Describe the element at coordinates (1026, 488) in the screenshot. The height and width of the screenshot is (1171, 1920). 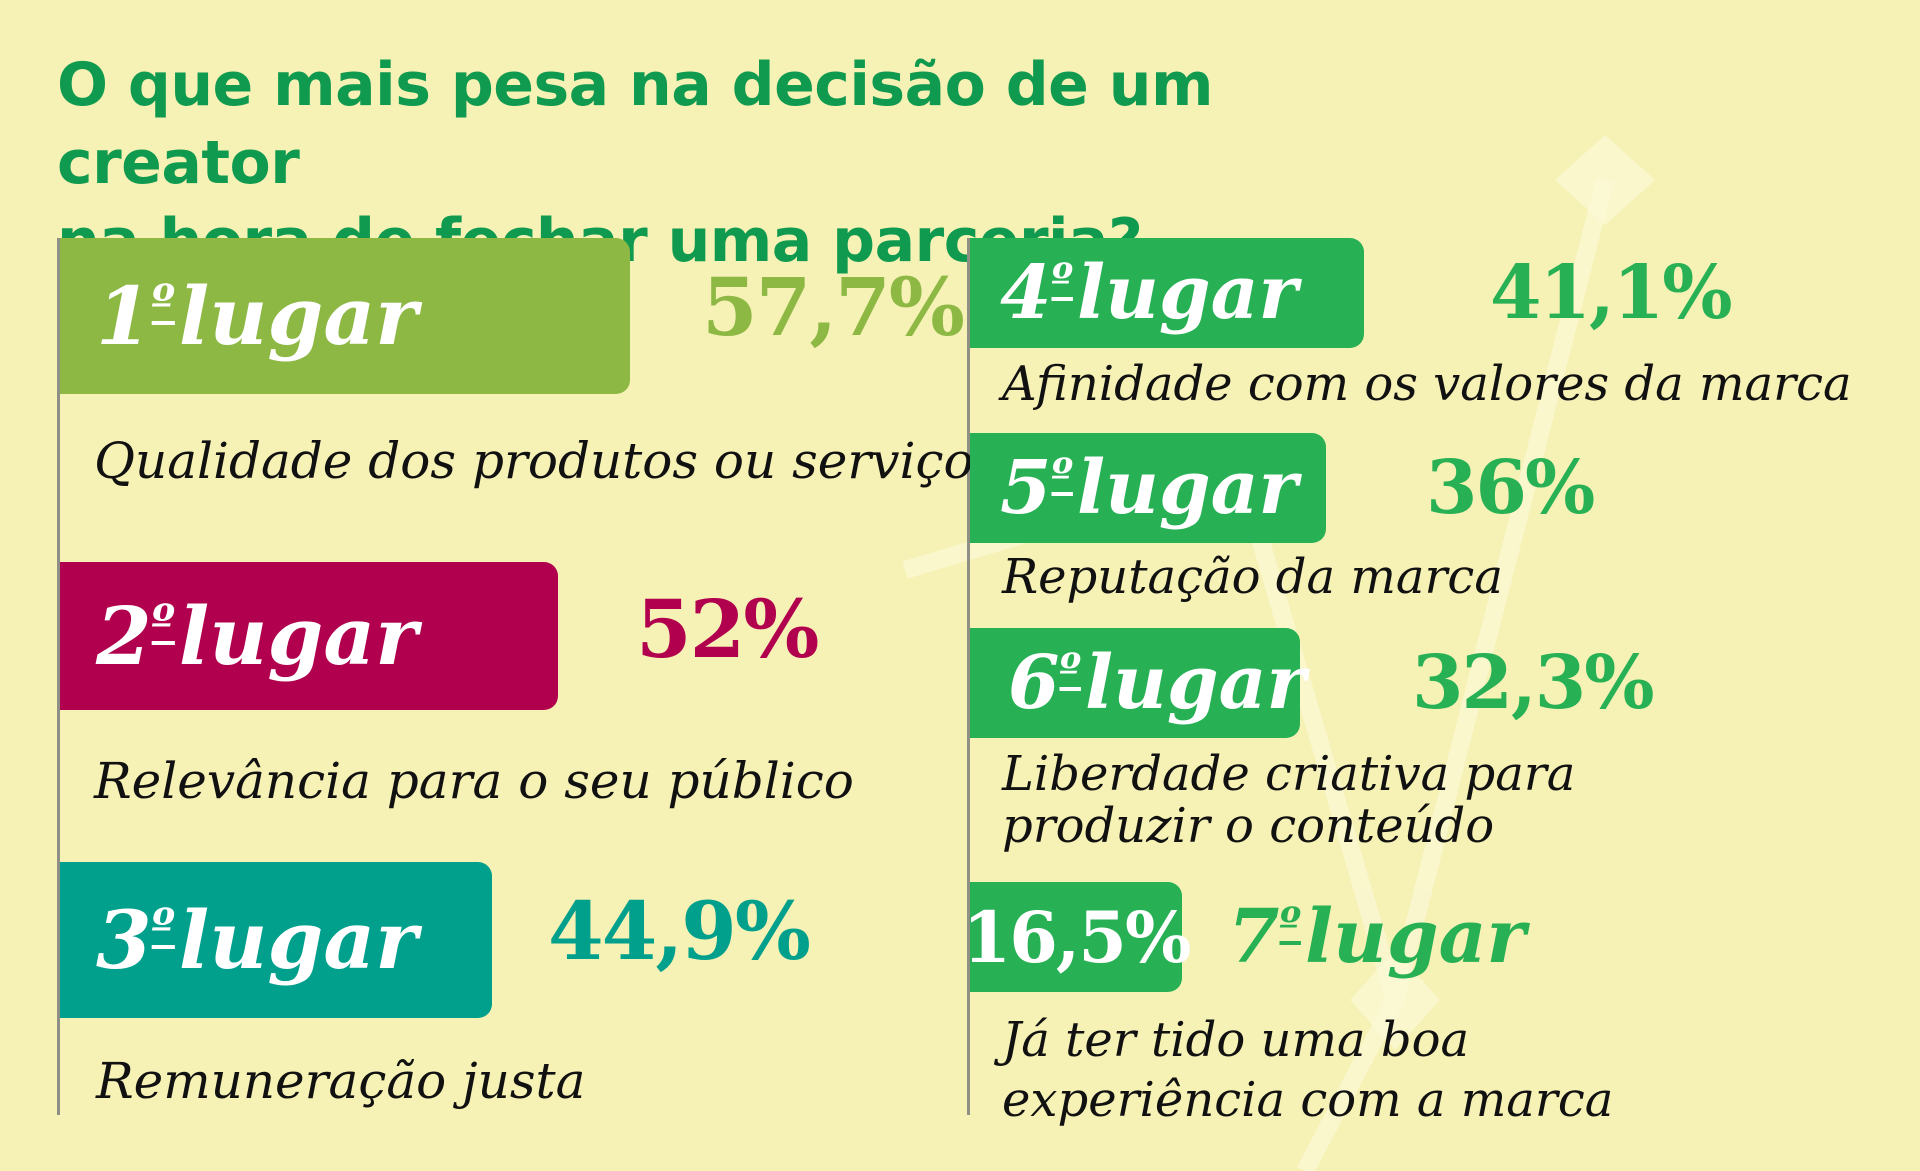
I see `rank-number: 5` at that location.